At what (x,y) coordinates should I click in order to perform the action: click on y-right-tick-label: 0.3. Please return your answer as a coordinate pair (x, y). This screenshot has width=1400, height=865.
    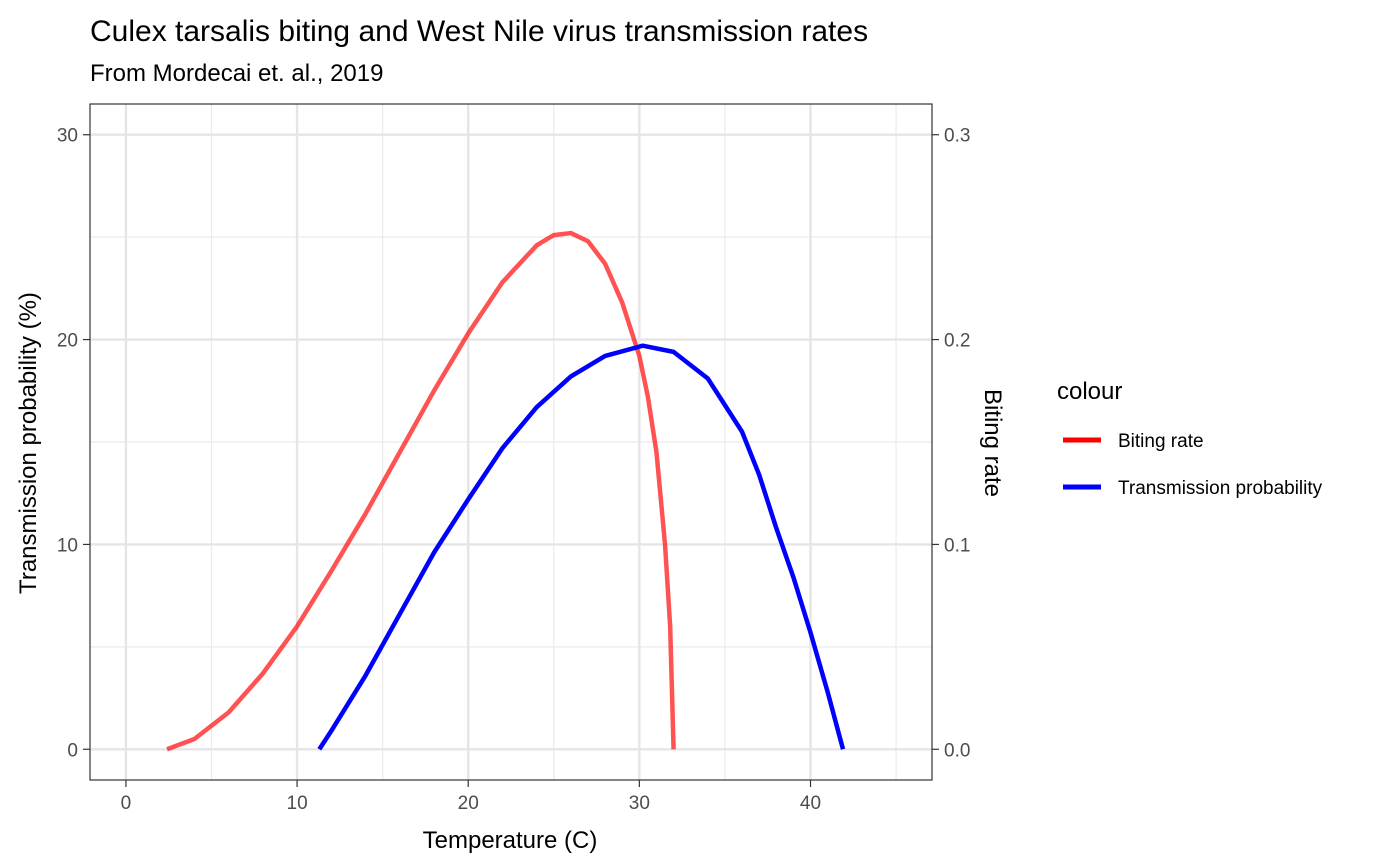
    Looking at the image, I should click on (957, 136).